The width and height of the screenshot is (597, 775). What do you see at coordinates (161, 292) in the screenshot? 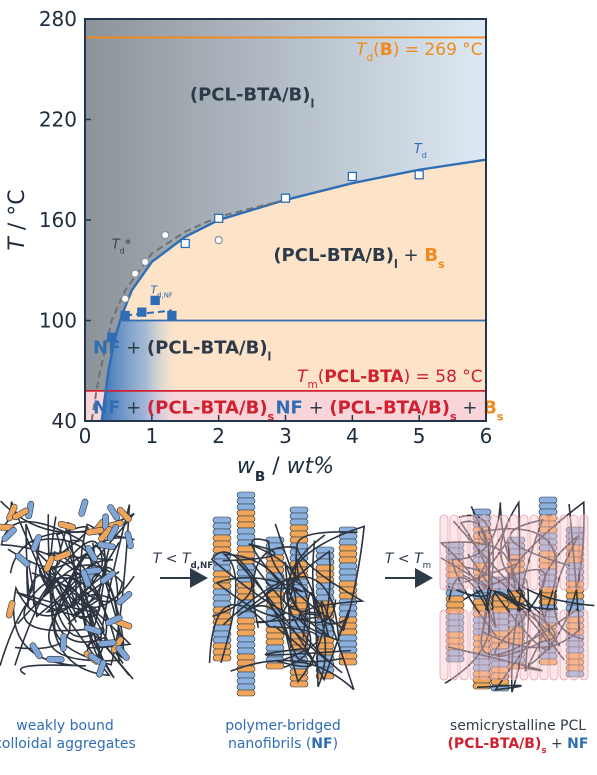
I see `curve-label: Td,NF` at bounding box center [161, 292].